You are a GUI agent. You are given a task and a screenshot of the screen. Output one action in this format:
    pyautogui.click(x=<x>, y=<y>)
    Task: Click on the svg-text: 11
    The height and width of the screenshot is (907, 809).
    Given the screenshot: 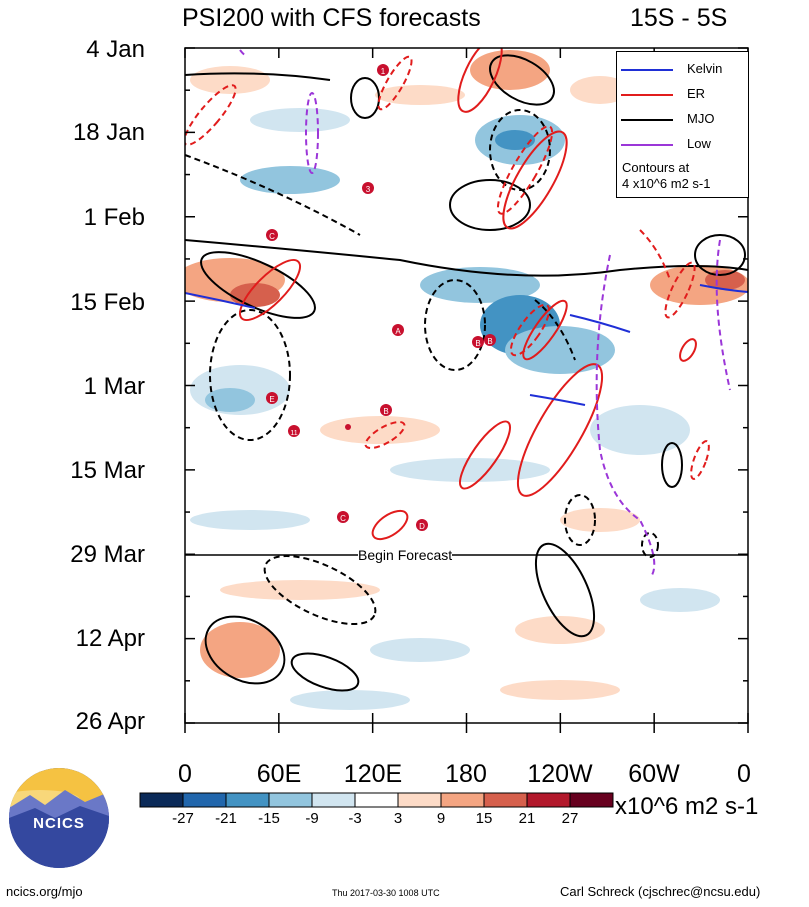 What is the action you would take?
    pyautogui.click(x=293, y=433)
    